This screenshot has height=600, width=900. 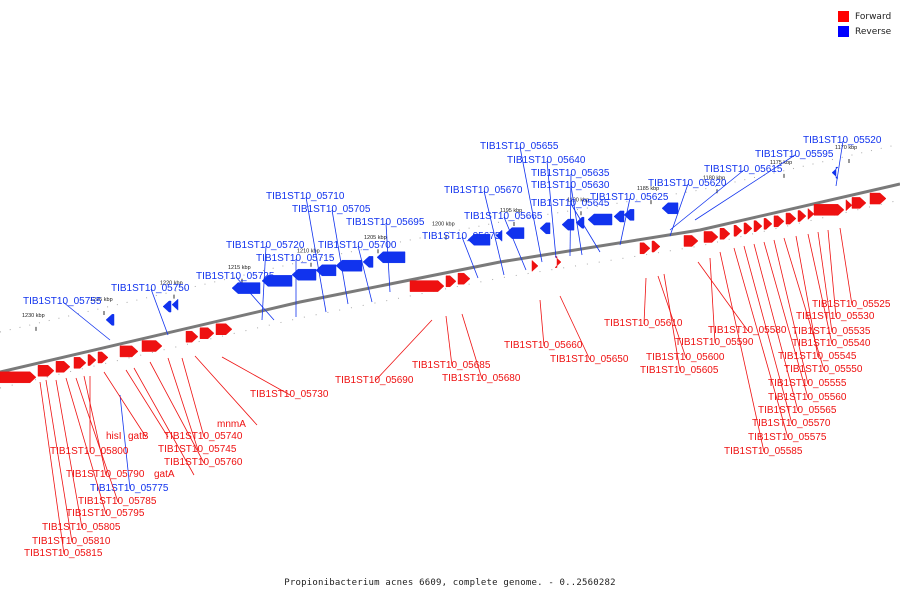 What do you see at coordinates (375, 238) in the screenshot?
I see `scale-tick-label: 1205 kbp` at bounding box center [375, 238].